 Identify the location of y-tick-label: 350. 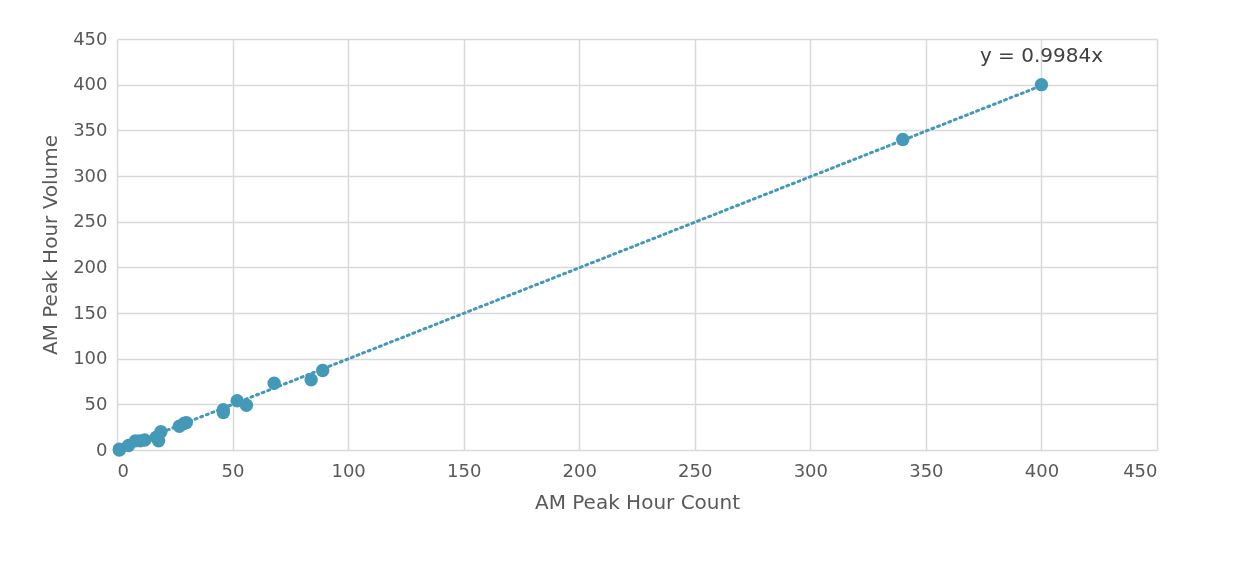
(90, 129).